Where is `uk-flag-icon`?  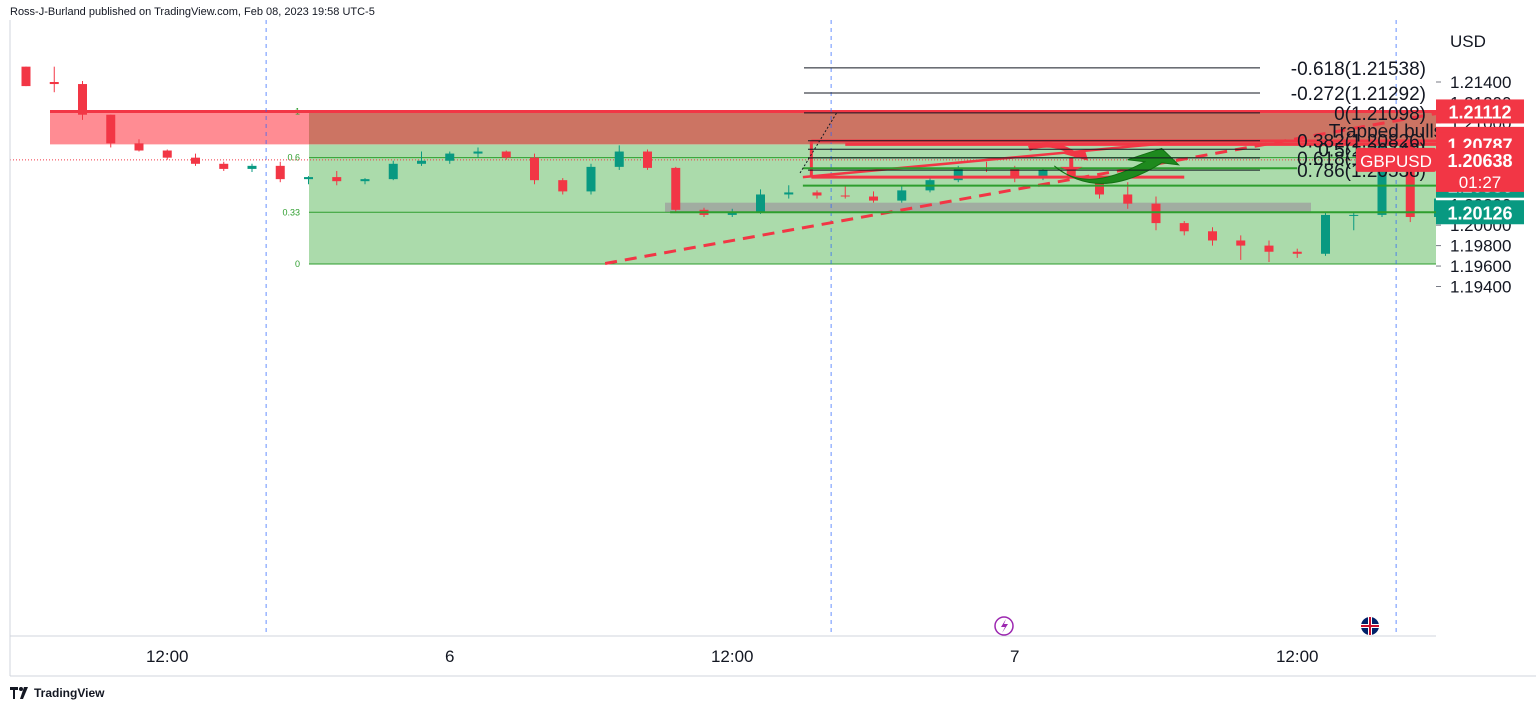
uk-flag-icon is located at coordinates (1370, 626).